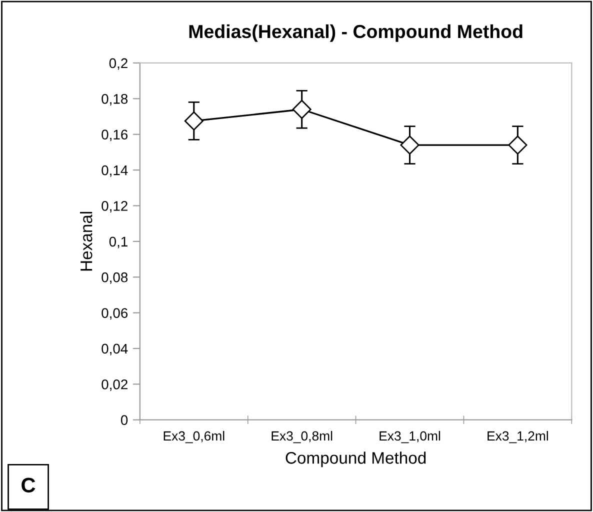  I want to click on x-tick-label: Ex3_1,0ml, so click(410, 437).